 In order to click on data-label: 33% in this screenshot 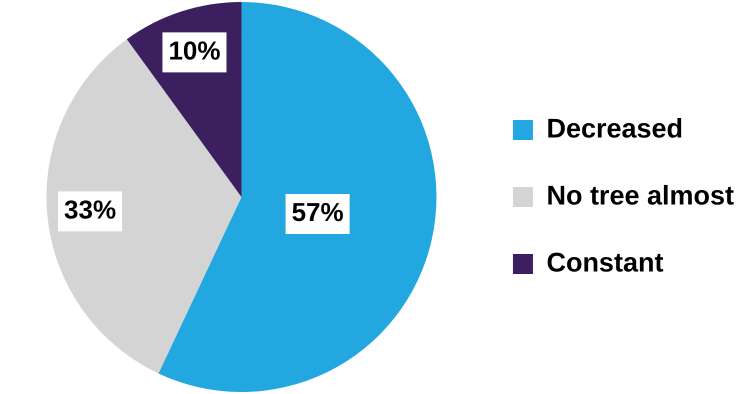, I will do `click(90, 209)`.